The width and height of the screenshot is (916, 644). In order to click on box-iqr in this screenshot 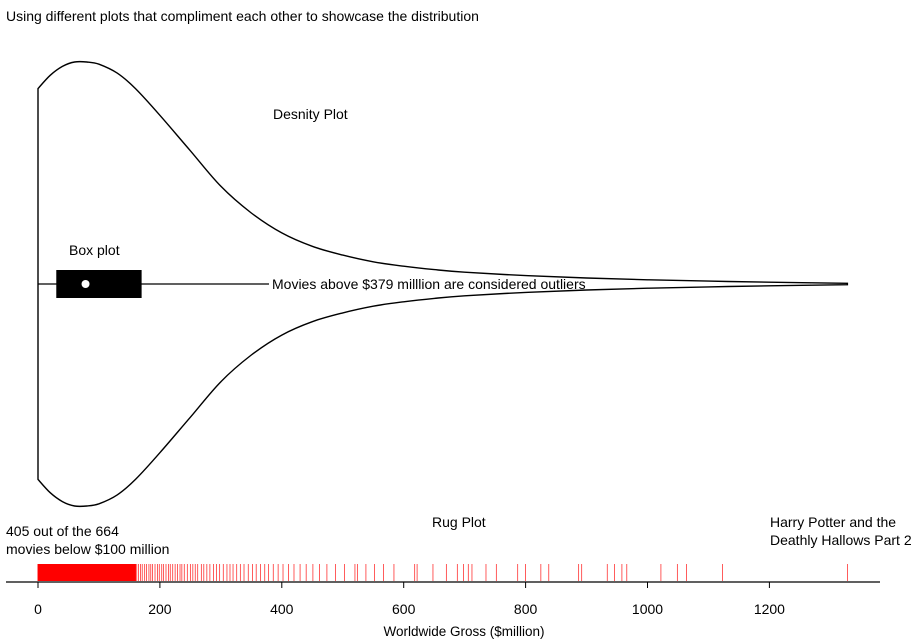, I will do `click(99, 284)`.